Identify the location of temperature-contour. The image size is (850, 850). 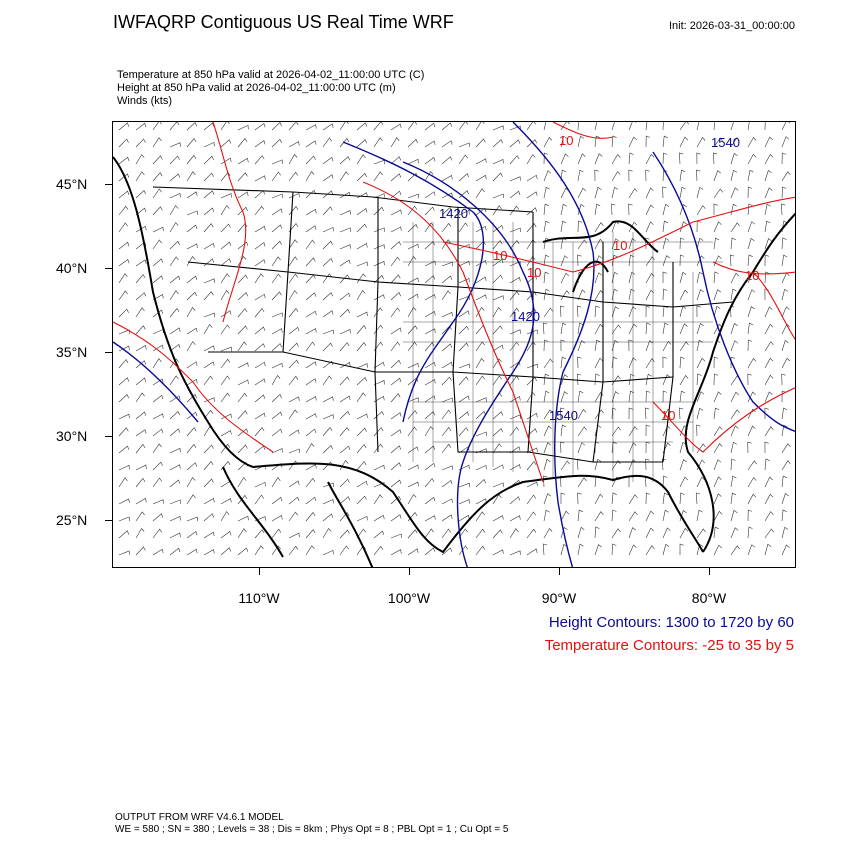
(618, 234).